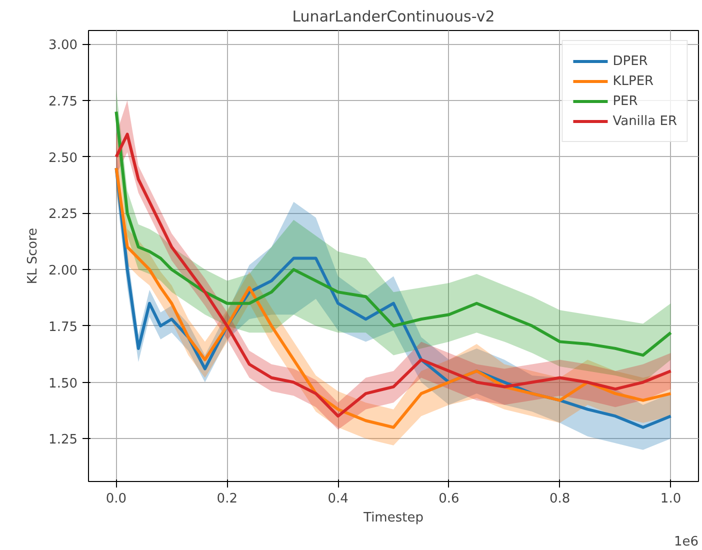 This screenshot has width=702, height=550. Describe the element at coordinates (633, 81) in the screenshot. I see `legend-label: KLPER` at that location.